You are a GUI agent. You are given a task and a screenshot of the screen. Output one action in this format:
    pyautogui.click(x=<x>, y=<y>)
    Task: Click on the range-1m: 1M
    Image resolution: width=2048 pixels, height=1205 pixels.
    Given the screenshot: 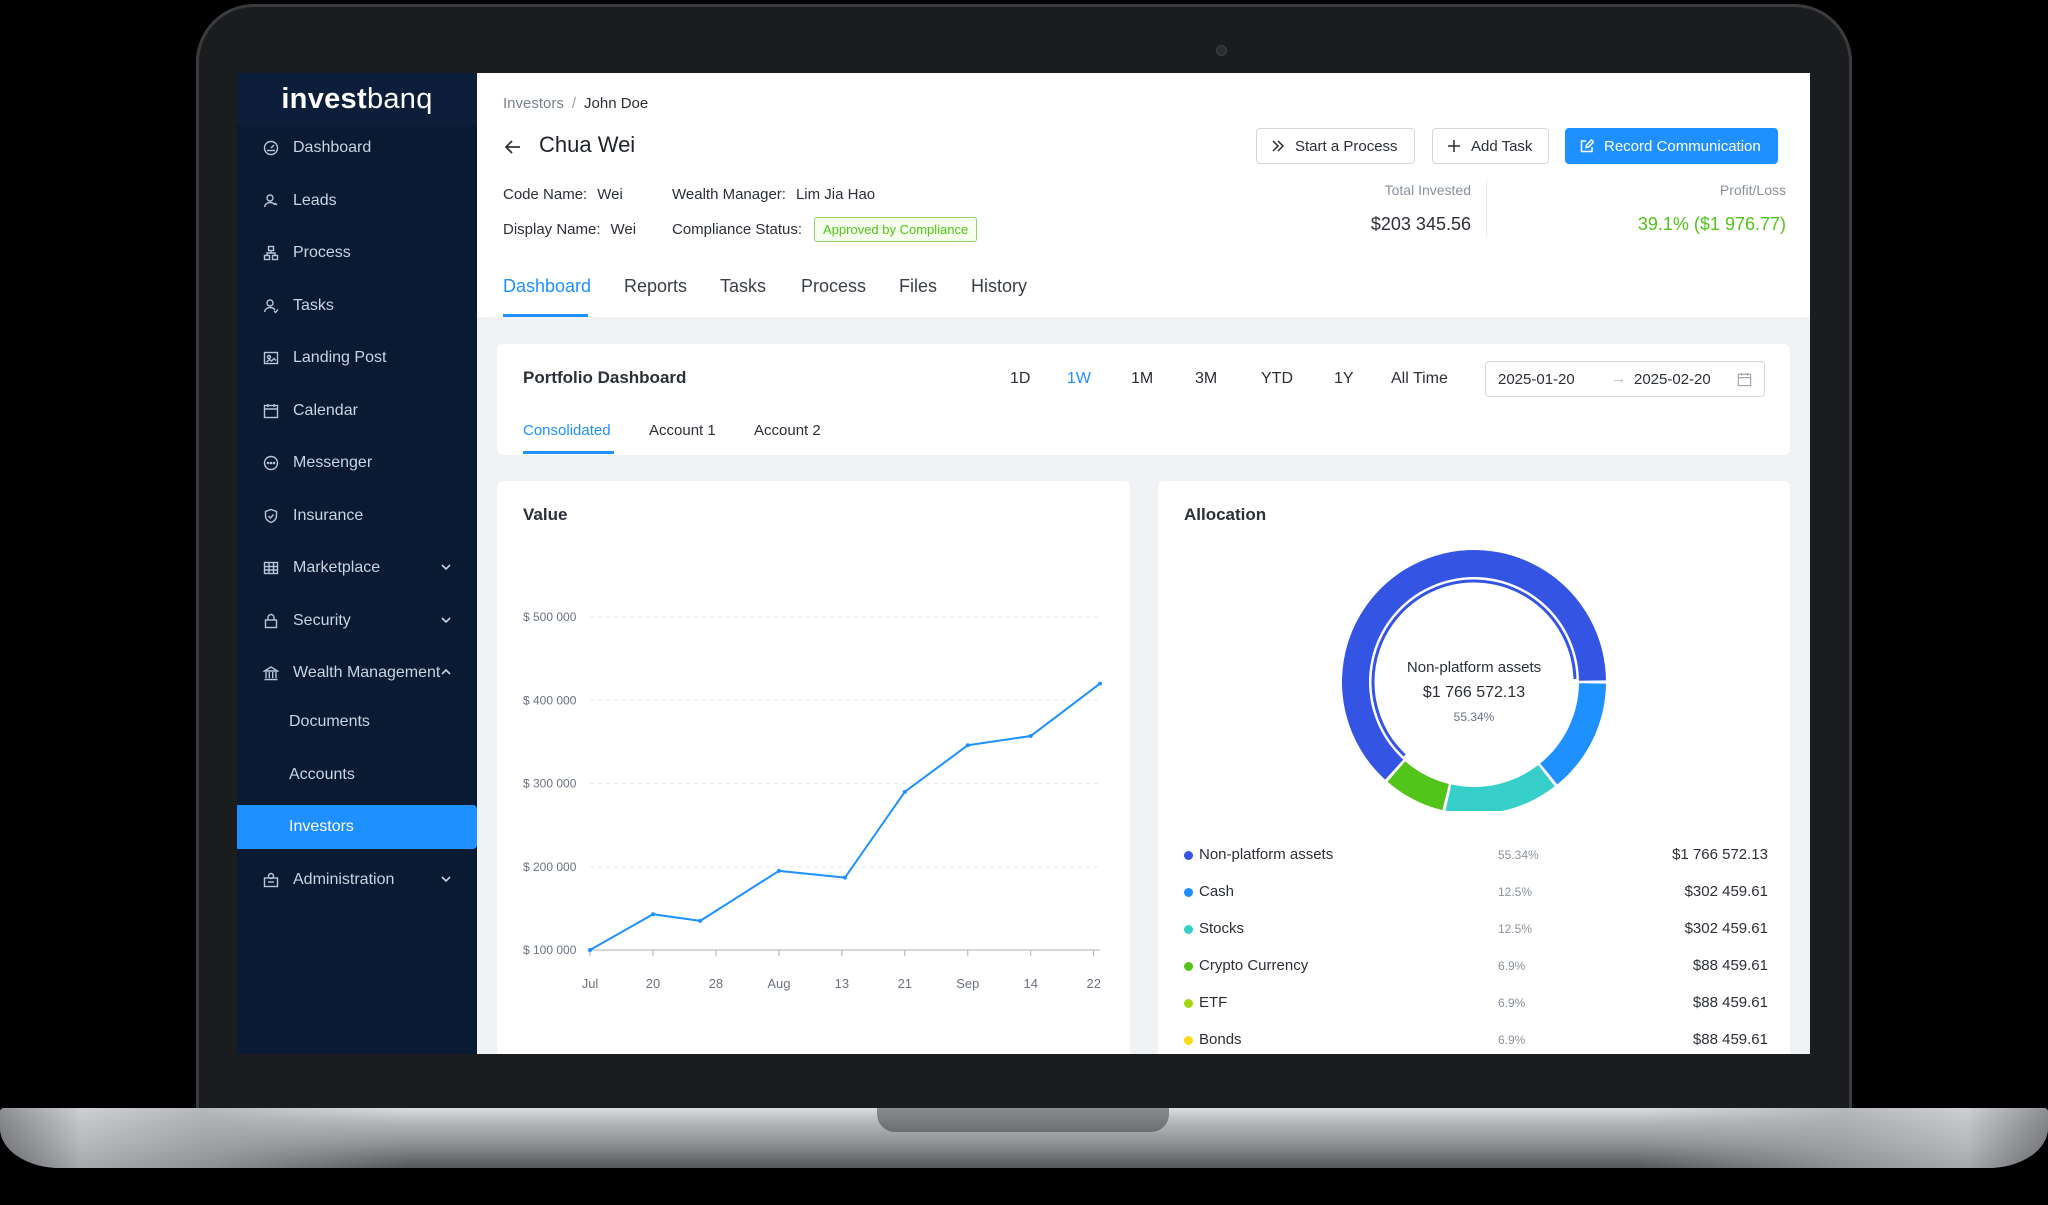 What is the action you would take?
    pyautogui.click(x=1142, y=378)
    